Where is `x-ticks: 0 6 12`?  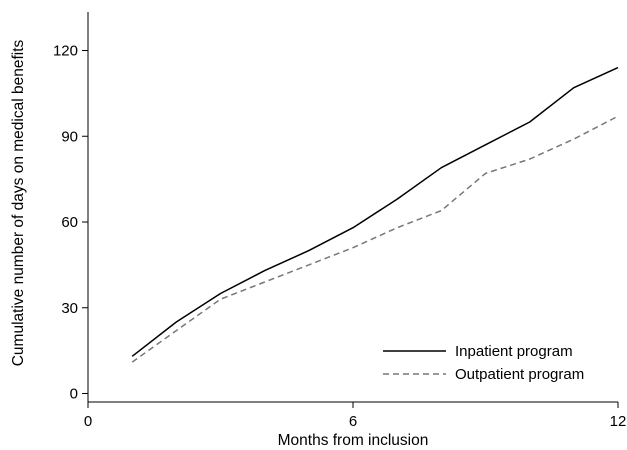
x-ticks: 0 6 12 is located at coordinates (355, 416).